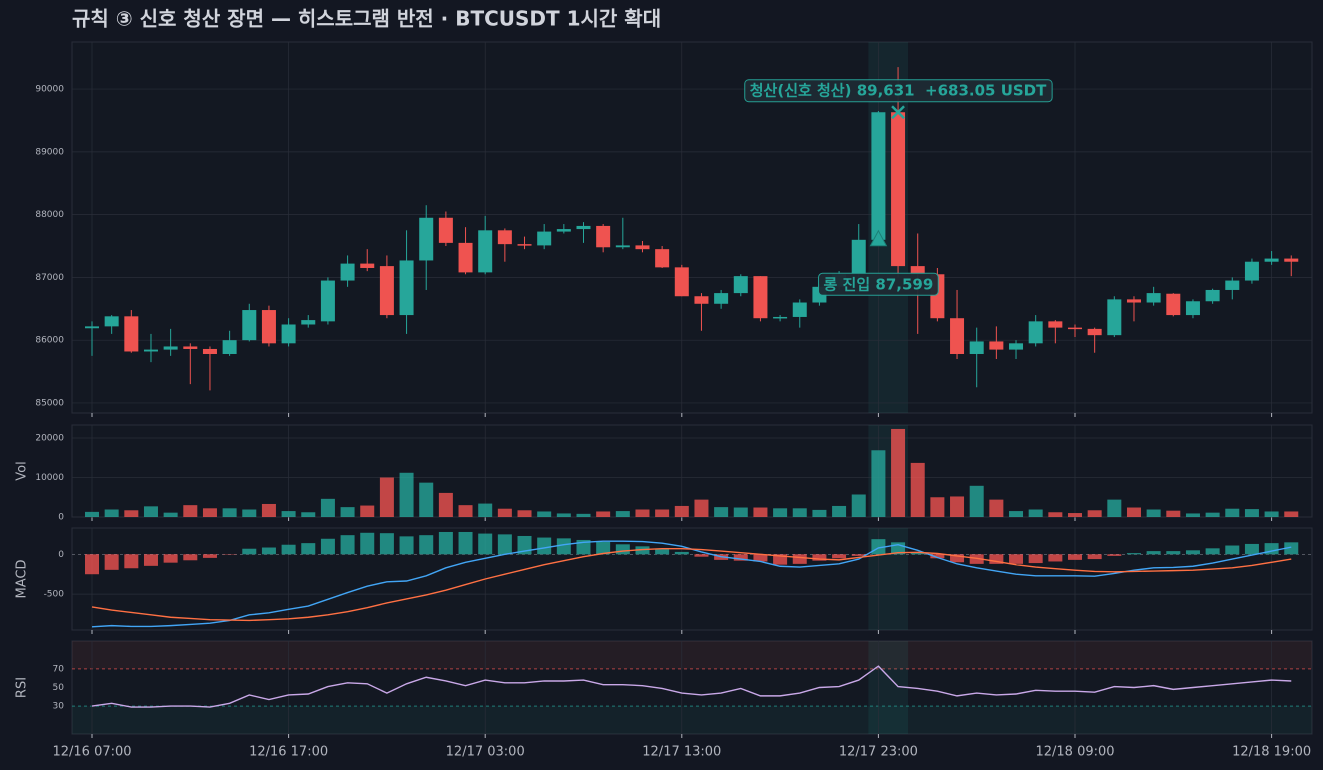 This screenshot has height=770, width=1323. I want to click on x-tick-label: 12/16 07:00, so click(91, 752).